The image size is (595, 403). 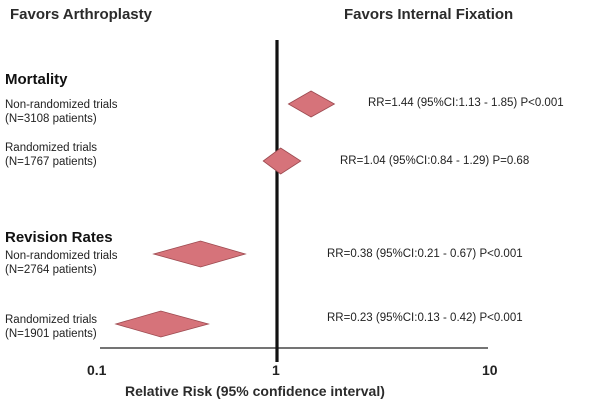 I want to click on trial-label: Randomized trials (N=1767 patients), so click(x=51, y=155).